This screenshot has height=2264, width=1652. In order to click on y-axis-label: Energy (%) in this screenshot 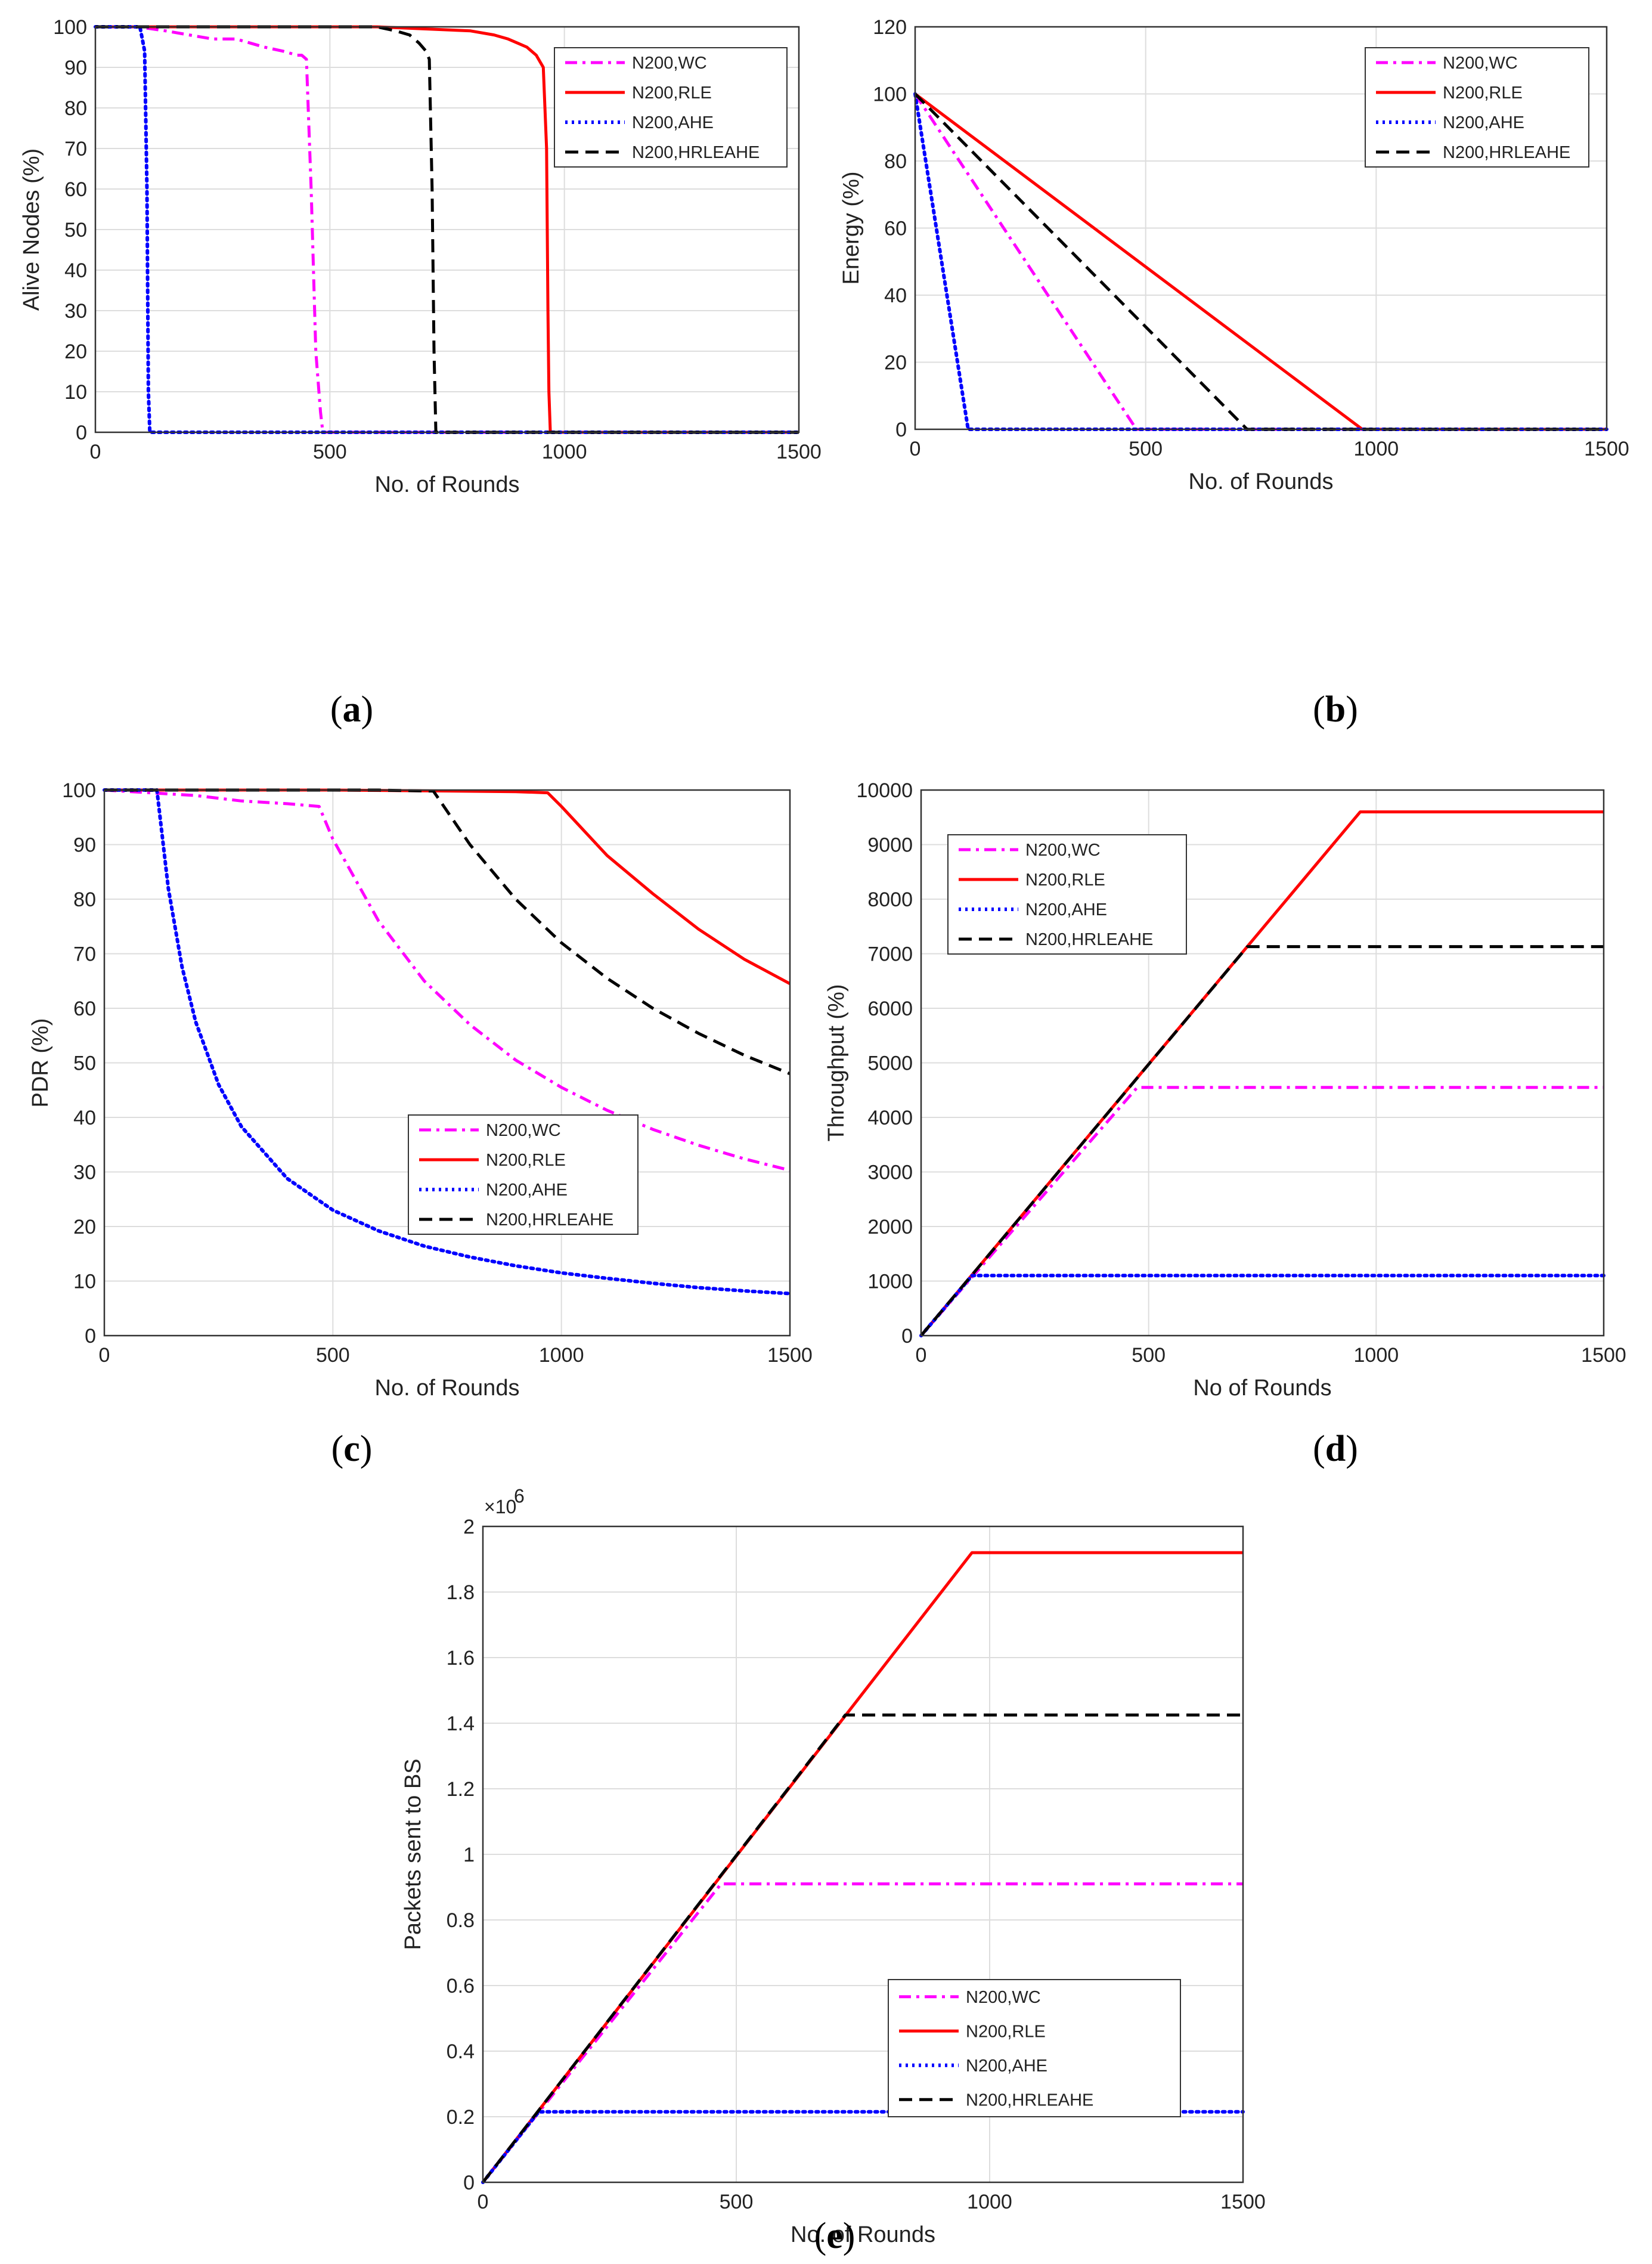, I will do `click(851, 227)`.